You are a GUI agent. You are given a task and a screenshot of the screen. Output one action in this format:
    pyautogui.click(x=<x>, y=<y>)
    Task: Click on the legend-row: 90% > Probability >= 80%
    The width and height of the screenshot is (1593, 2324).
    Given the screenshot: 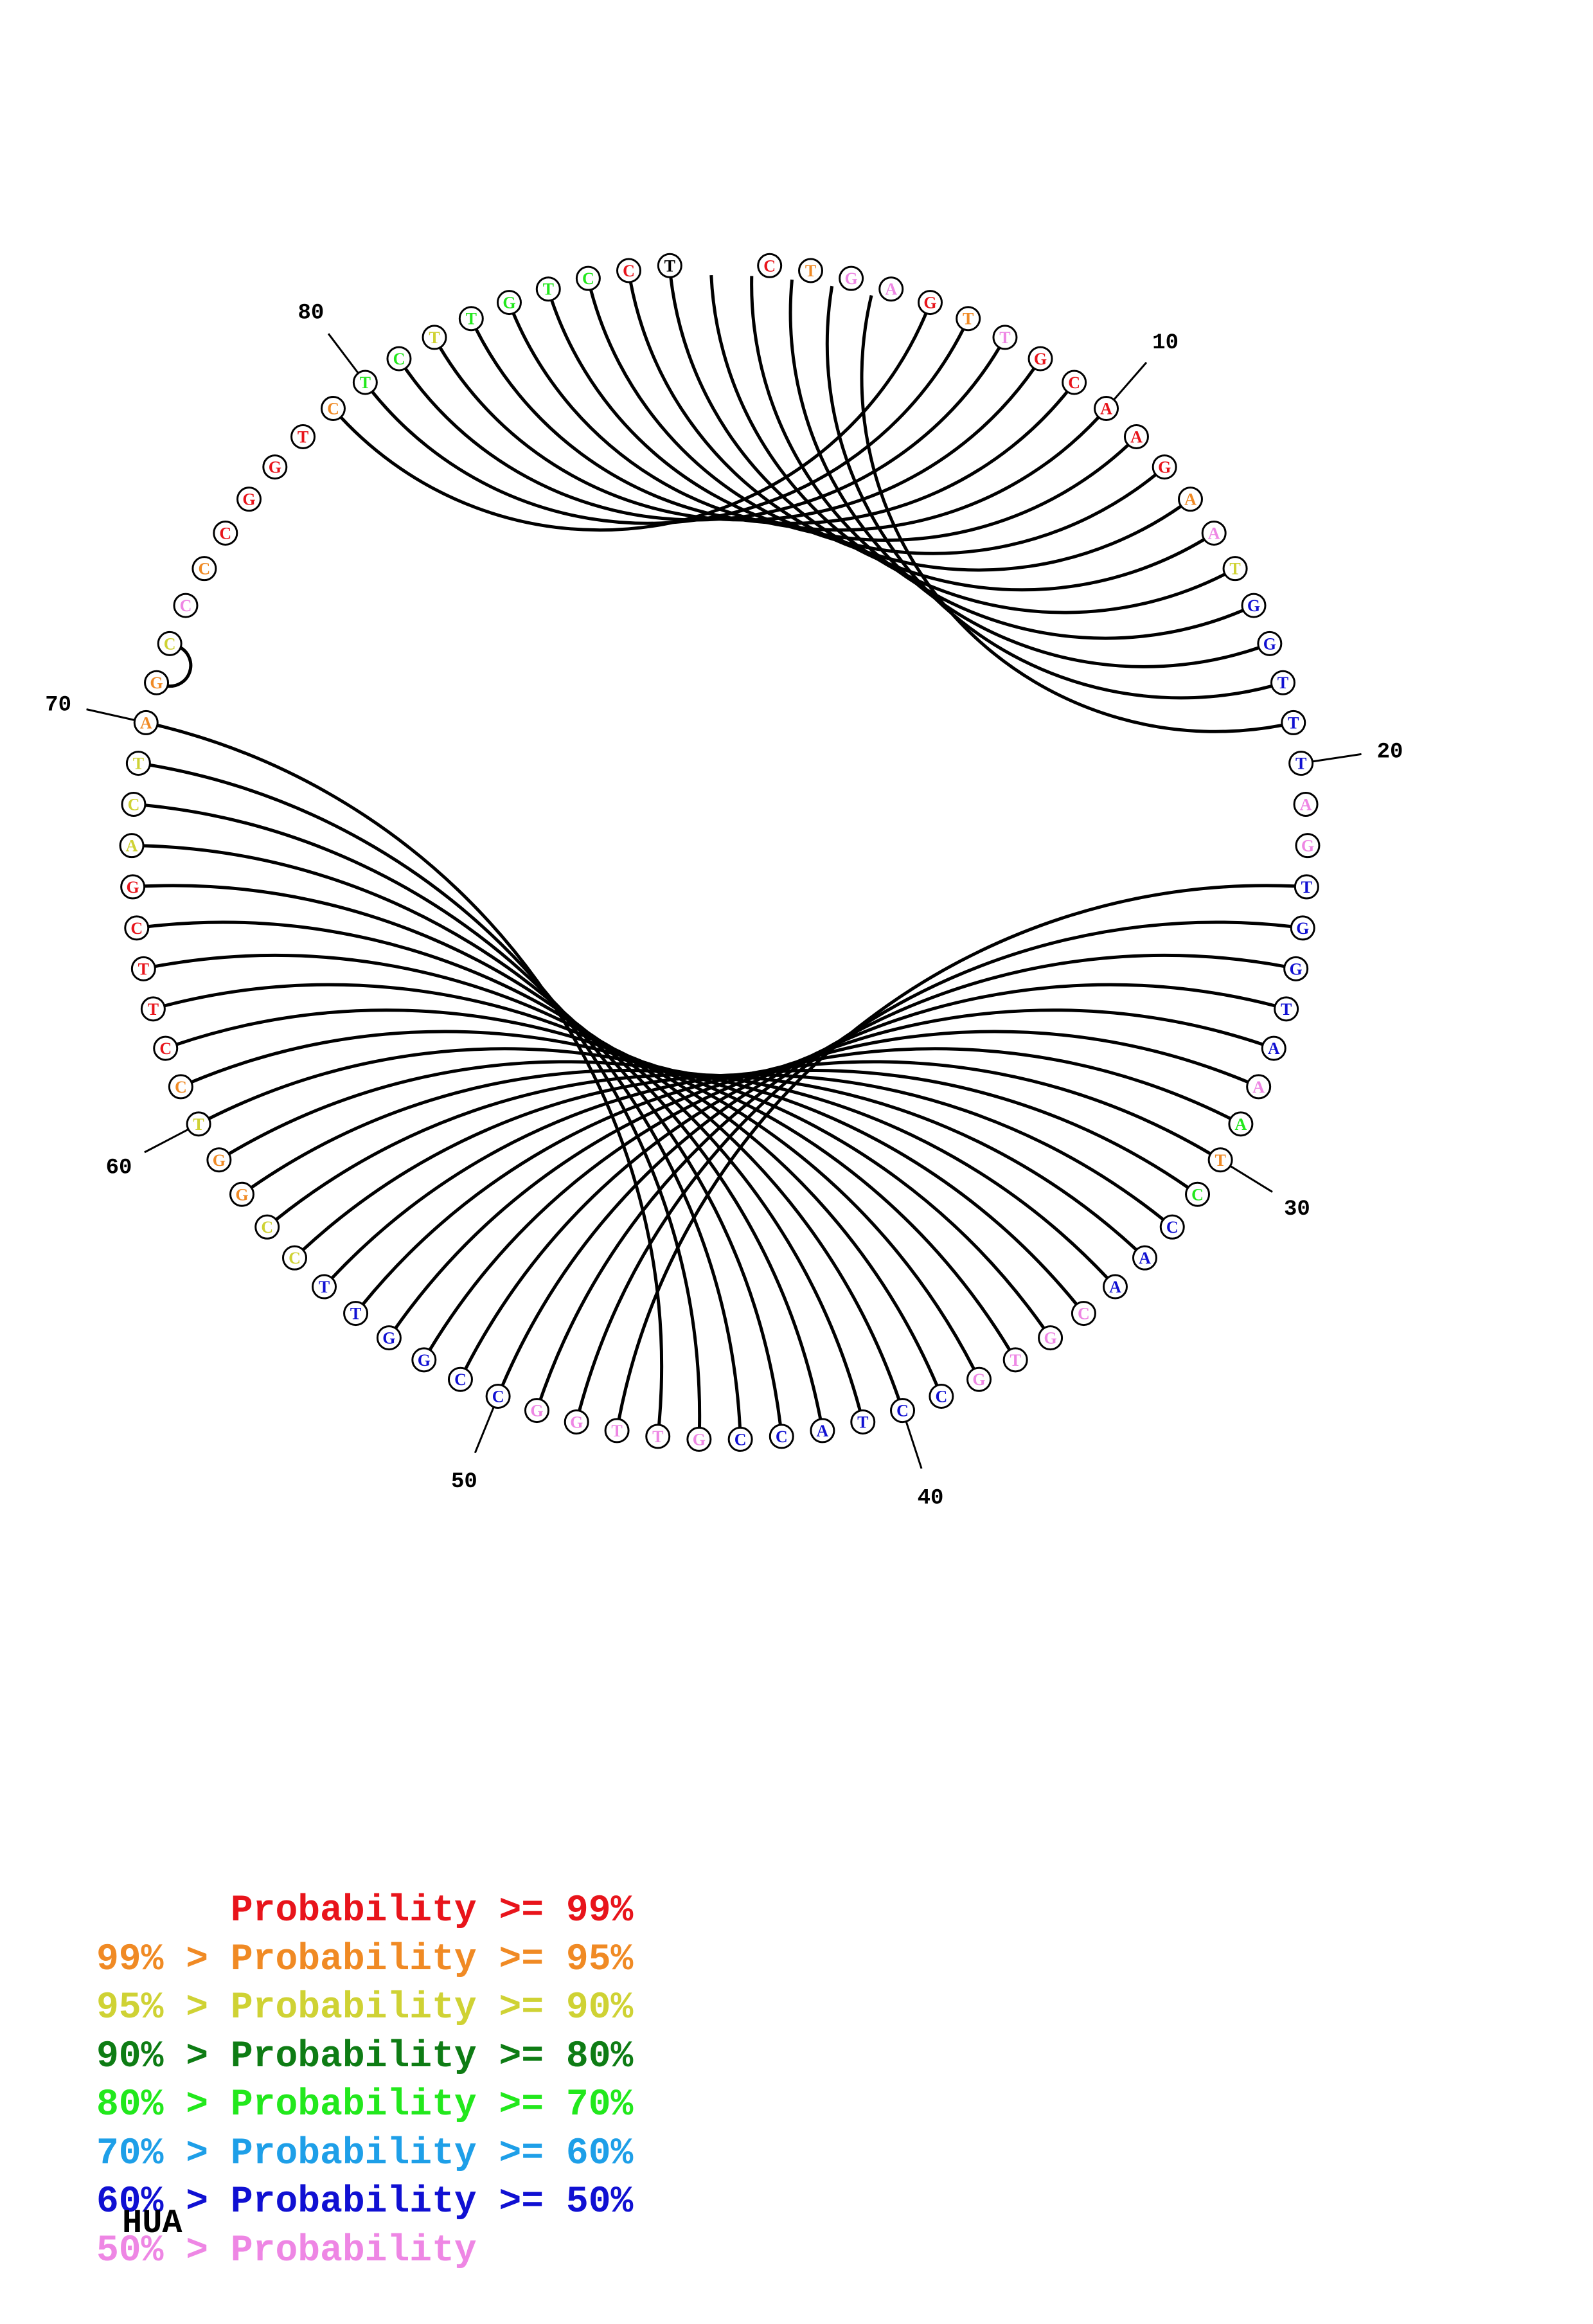 What is the action you would take?
    pyautogui.click(x=365, y=2056)
    